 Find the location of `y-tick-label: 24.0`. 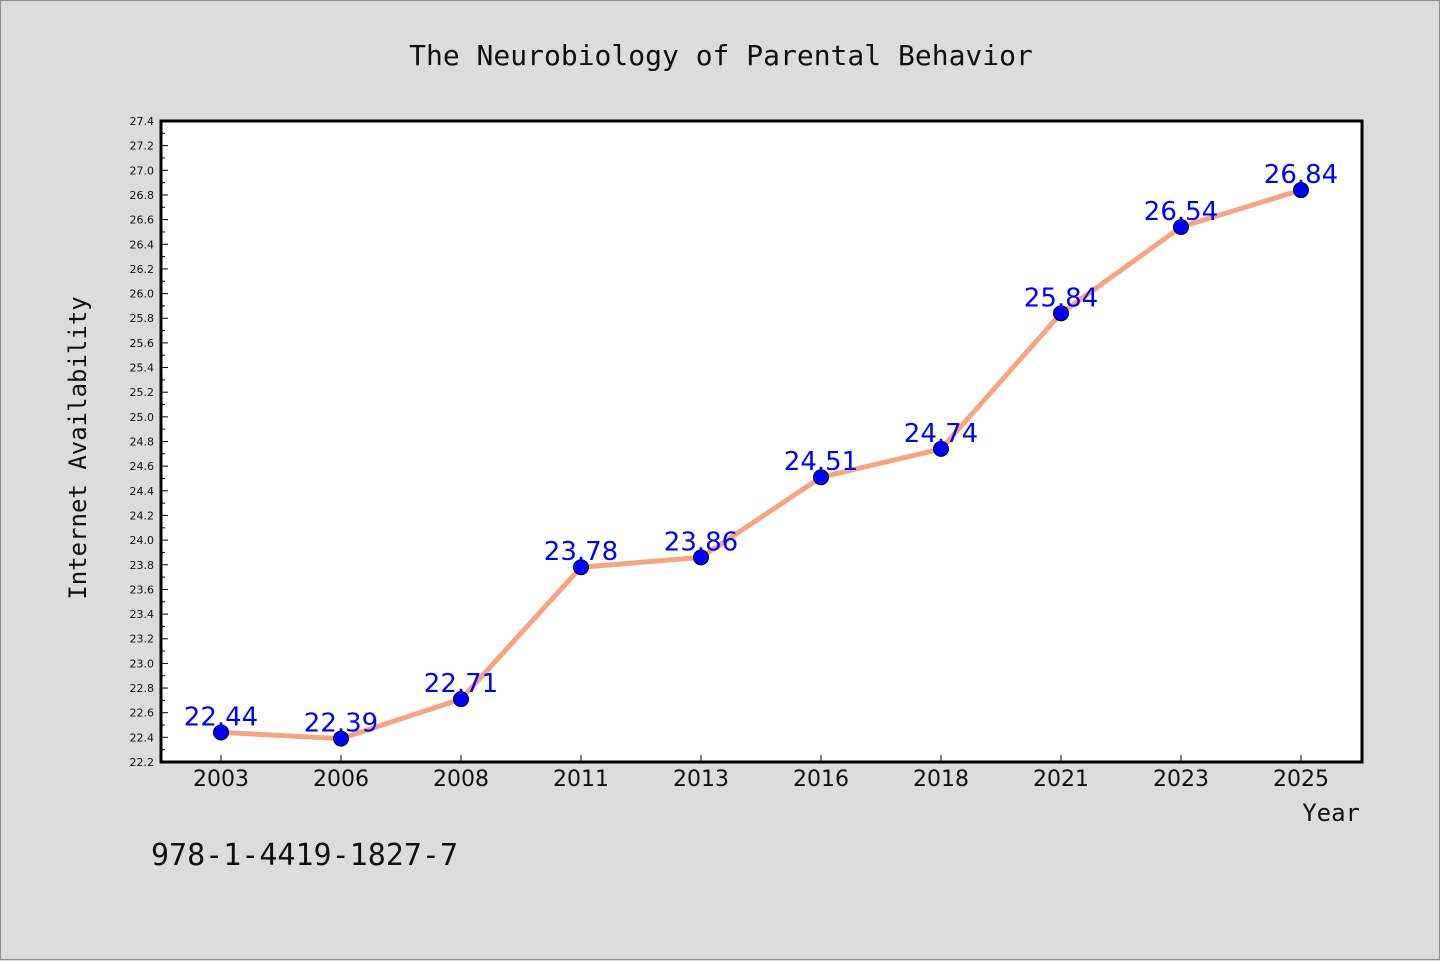

y-tick-label: 24.0 is located at coordinates (142, 540).